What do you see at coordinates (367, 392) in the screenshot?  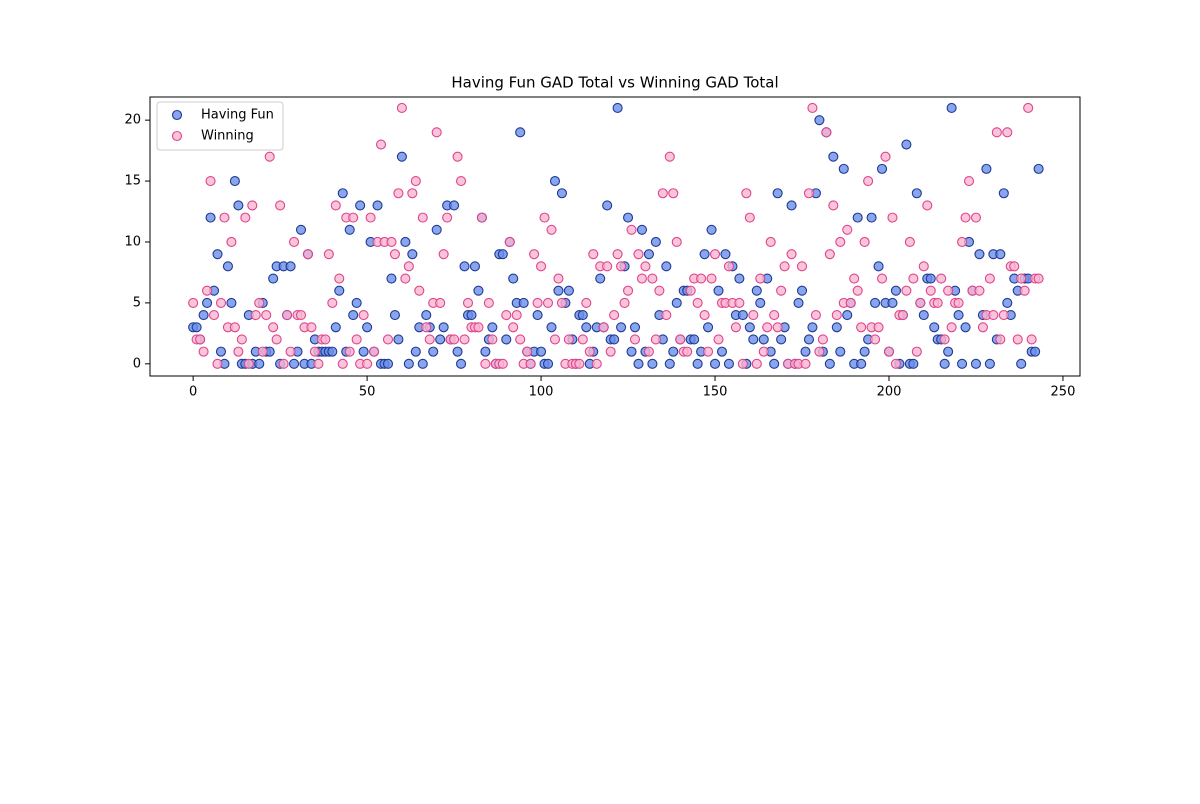 I see `x-tick-label: 50` at bounding box center [367, 392].